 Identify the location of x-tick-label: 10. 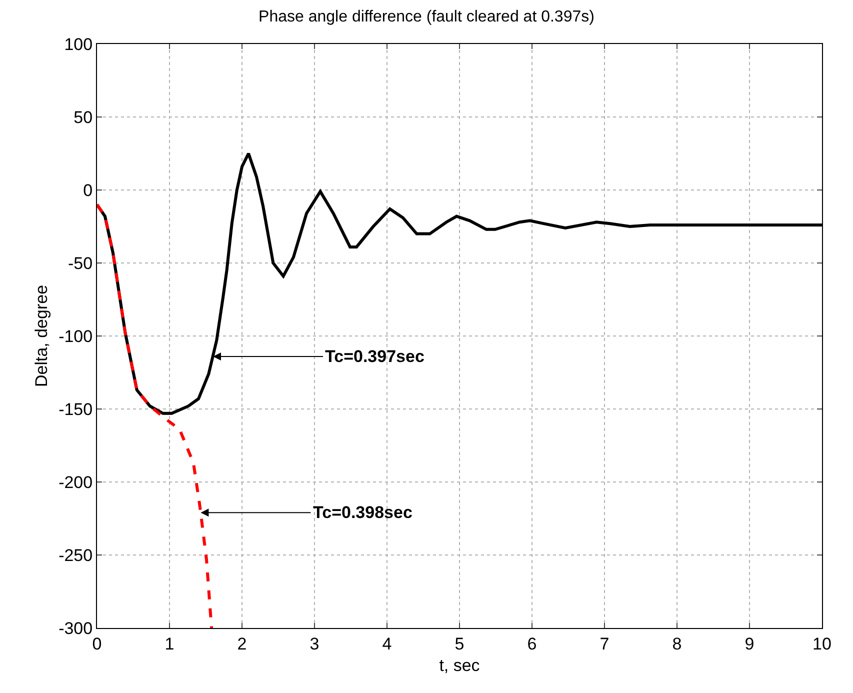
(822, 644).